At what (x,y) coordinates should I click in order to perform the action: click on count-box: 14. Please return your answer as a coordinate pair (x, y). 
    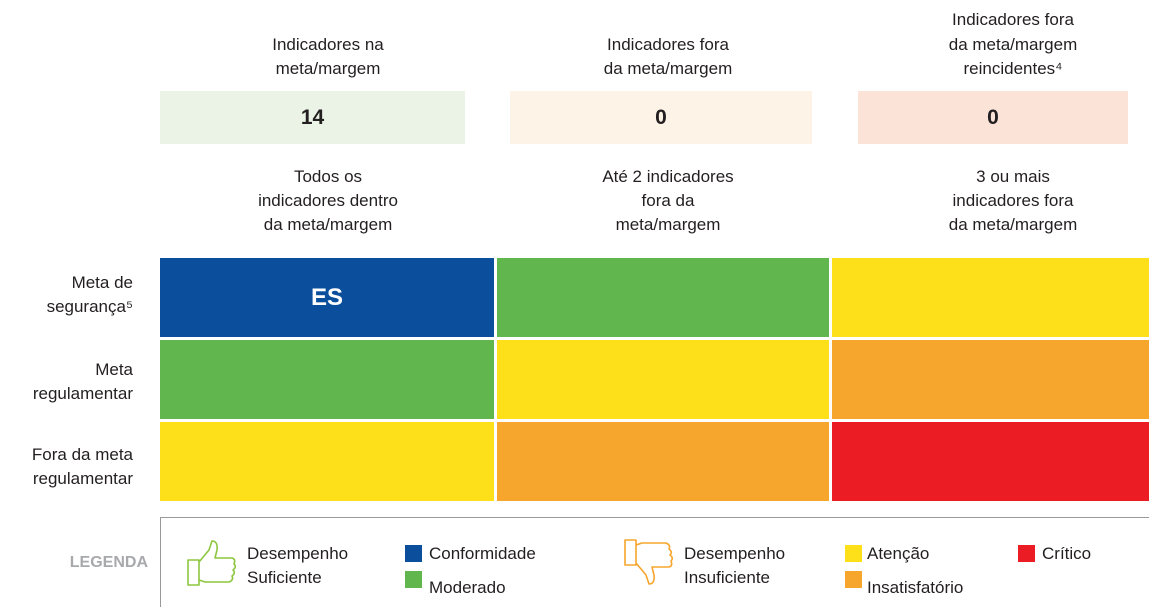
    Looking at the image, I should click on (312, 117).